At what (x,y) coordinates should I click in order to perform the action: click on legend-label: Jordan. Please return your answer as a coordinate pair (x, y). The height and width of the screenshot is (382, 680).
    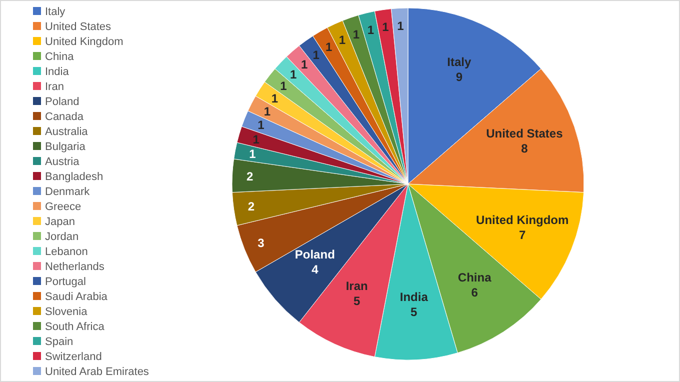
    Looking at the image, I should click on (62, 237).